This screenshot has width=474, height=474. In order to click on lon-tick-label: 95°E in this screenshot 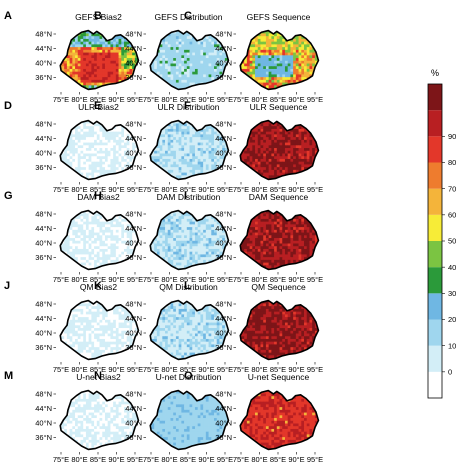, I will do `click(135, 99)`.